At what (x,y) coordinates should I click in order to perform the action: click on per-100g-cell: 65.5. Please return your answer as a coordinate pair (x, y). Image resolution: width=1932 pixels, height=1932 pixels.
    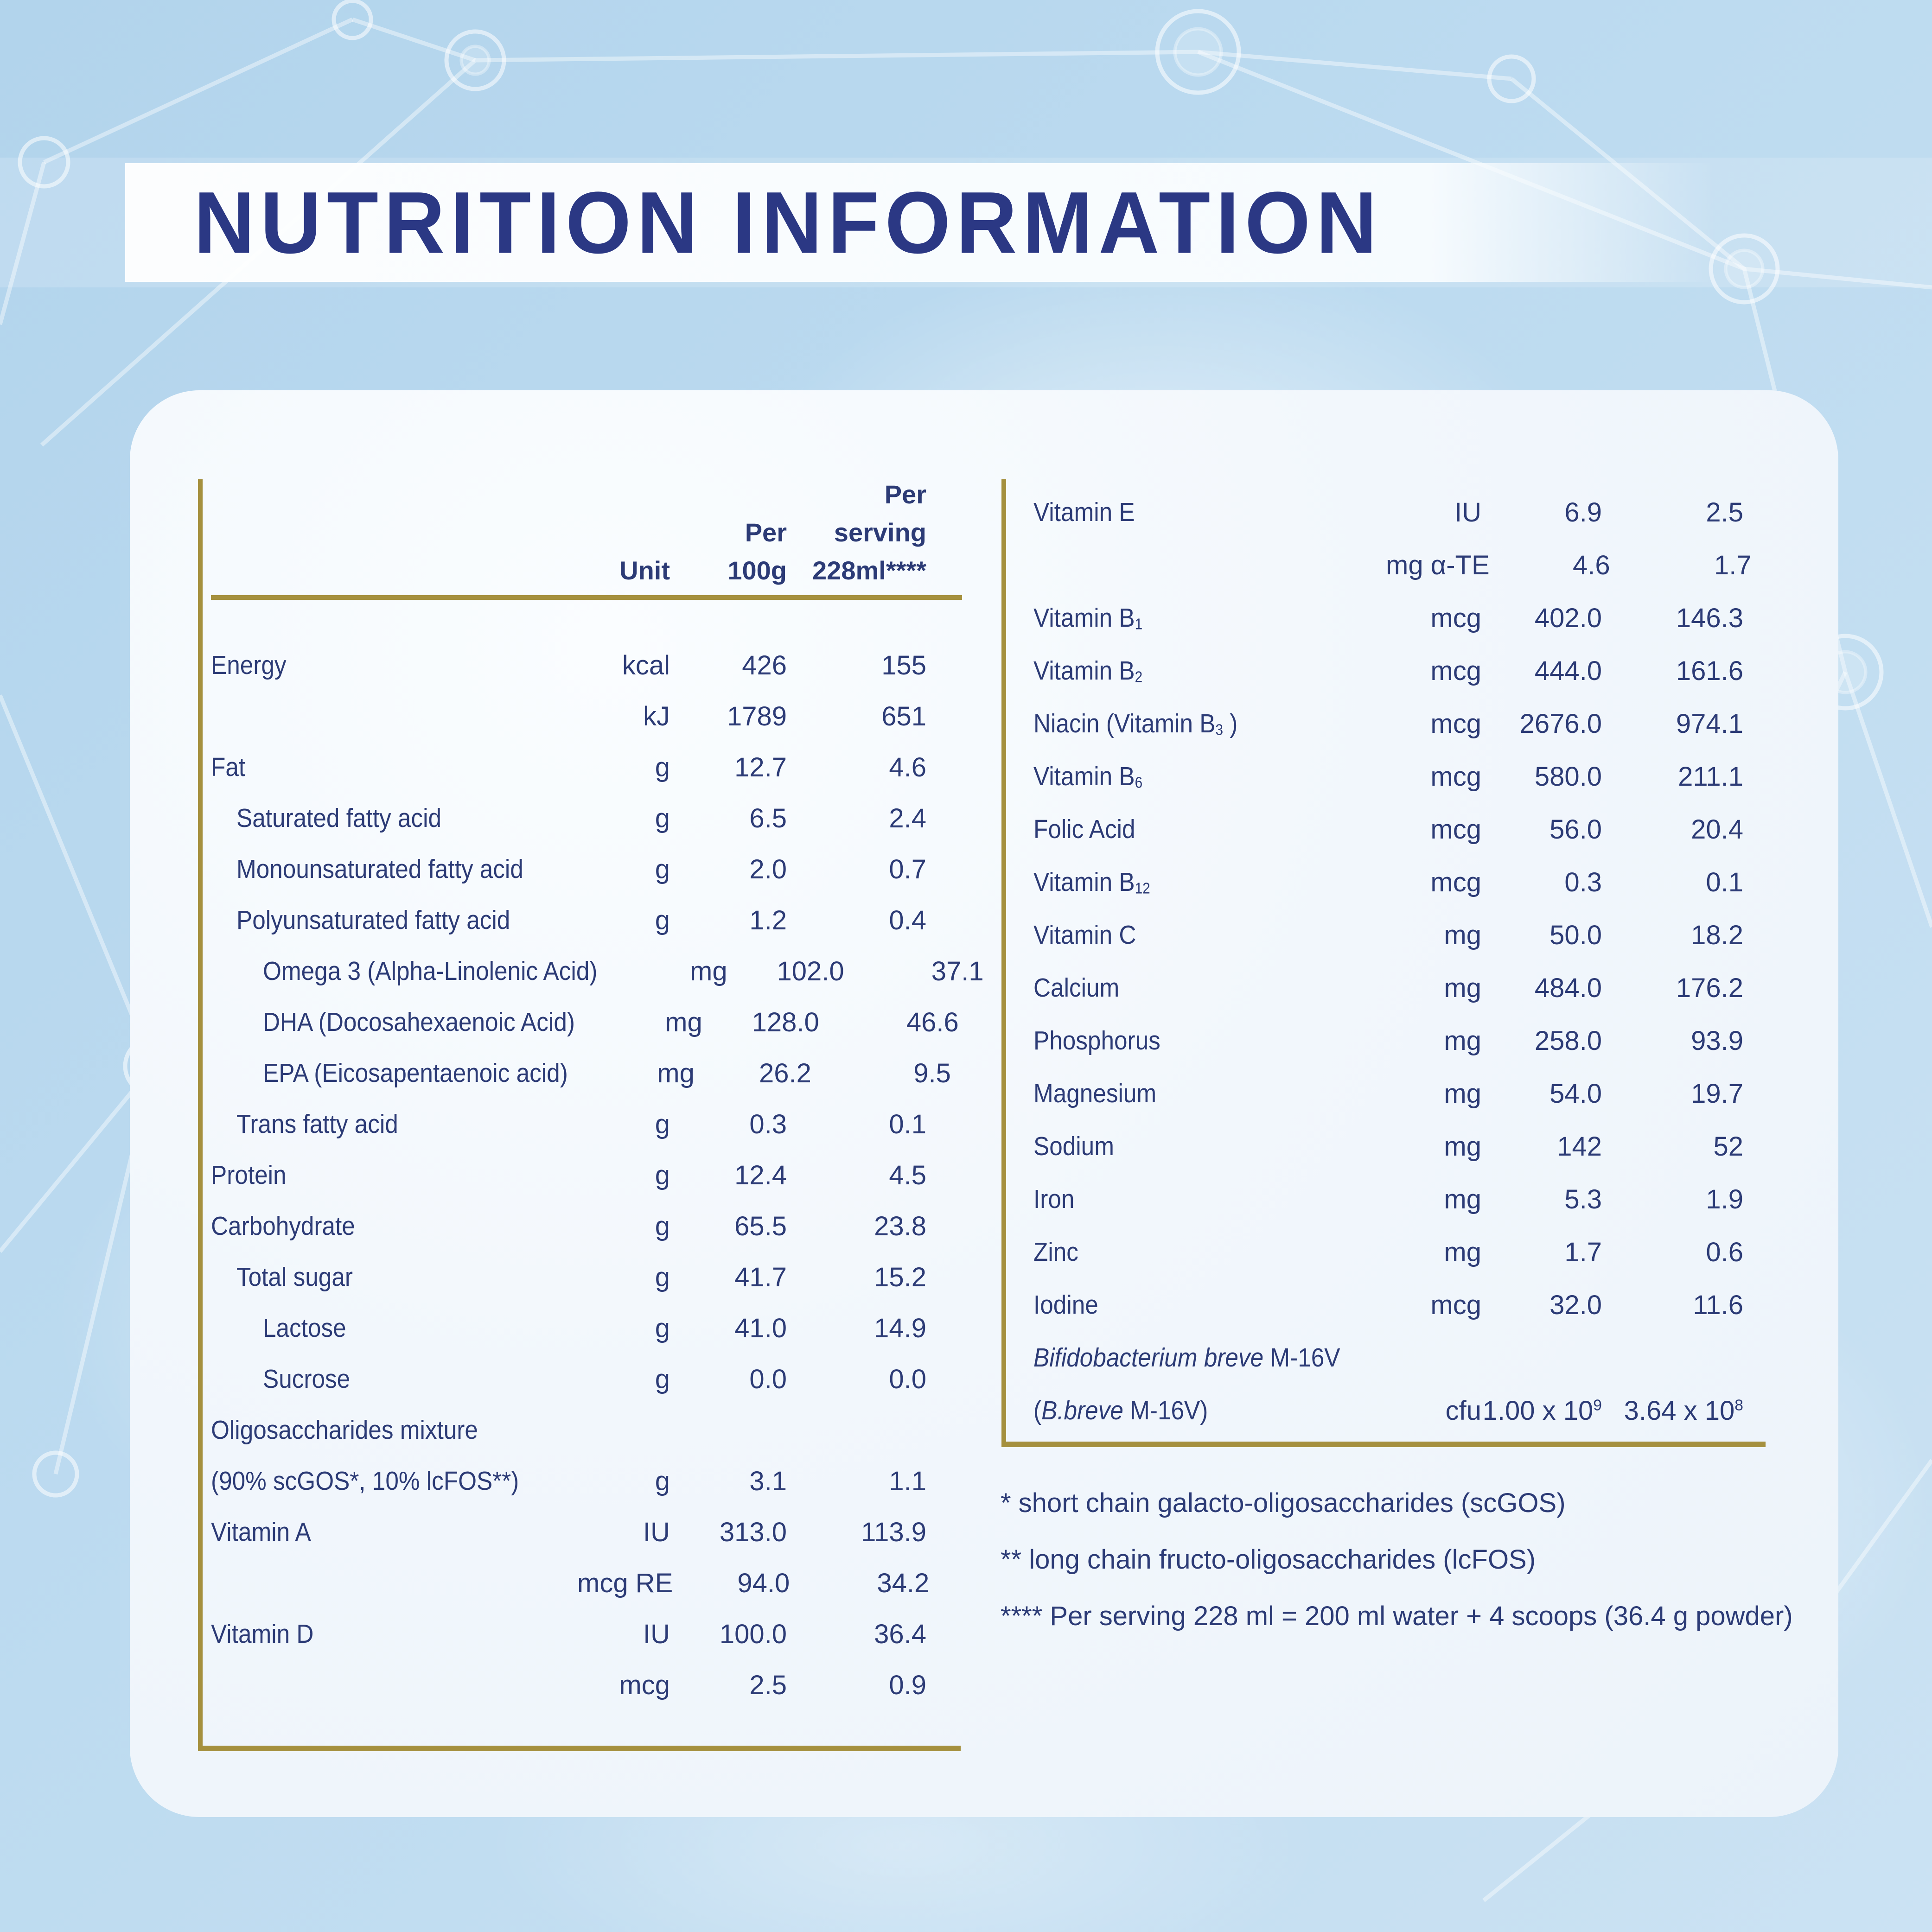
    Looking at the image, I should click on (760, 1226).